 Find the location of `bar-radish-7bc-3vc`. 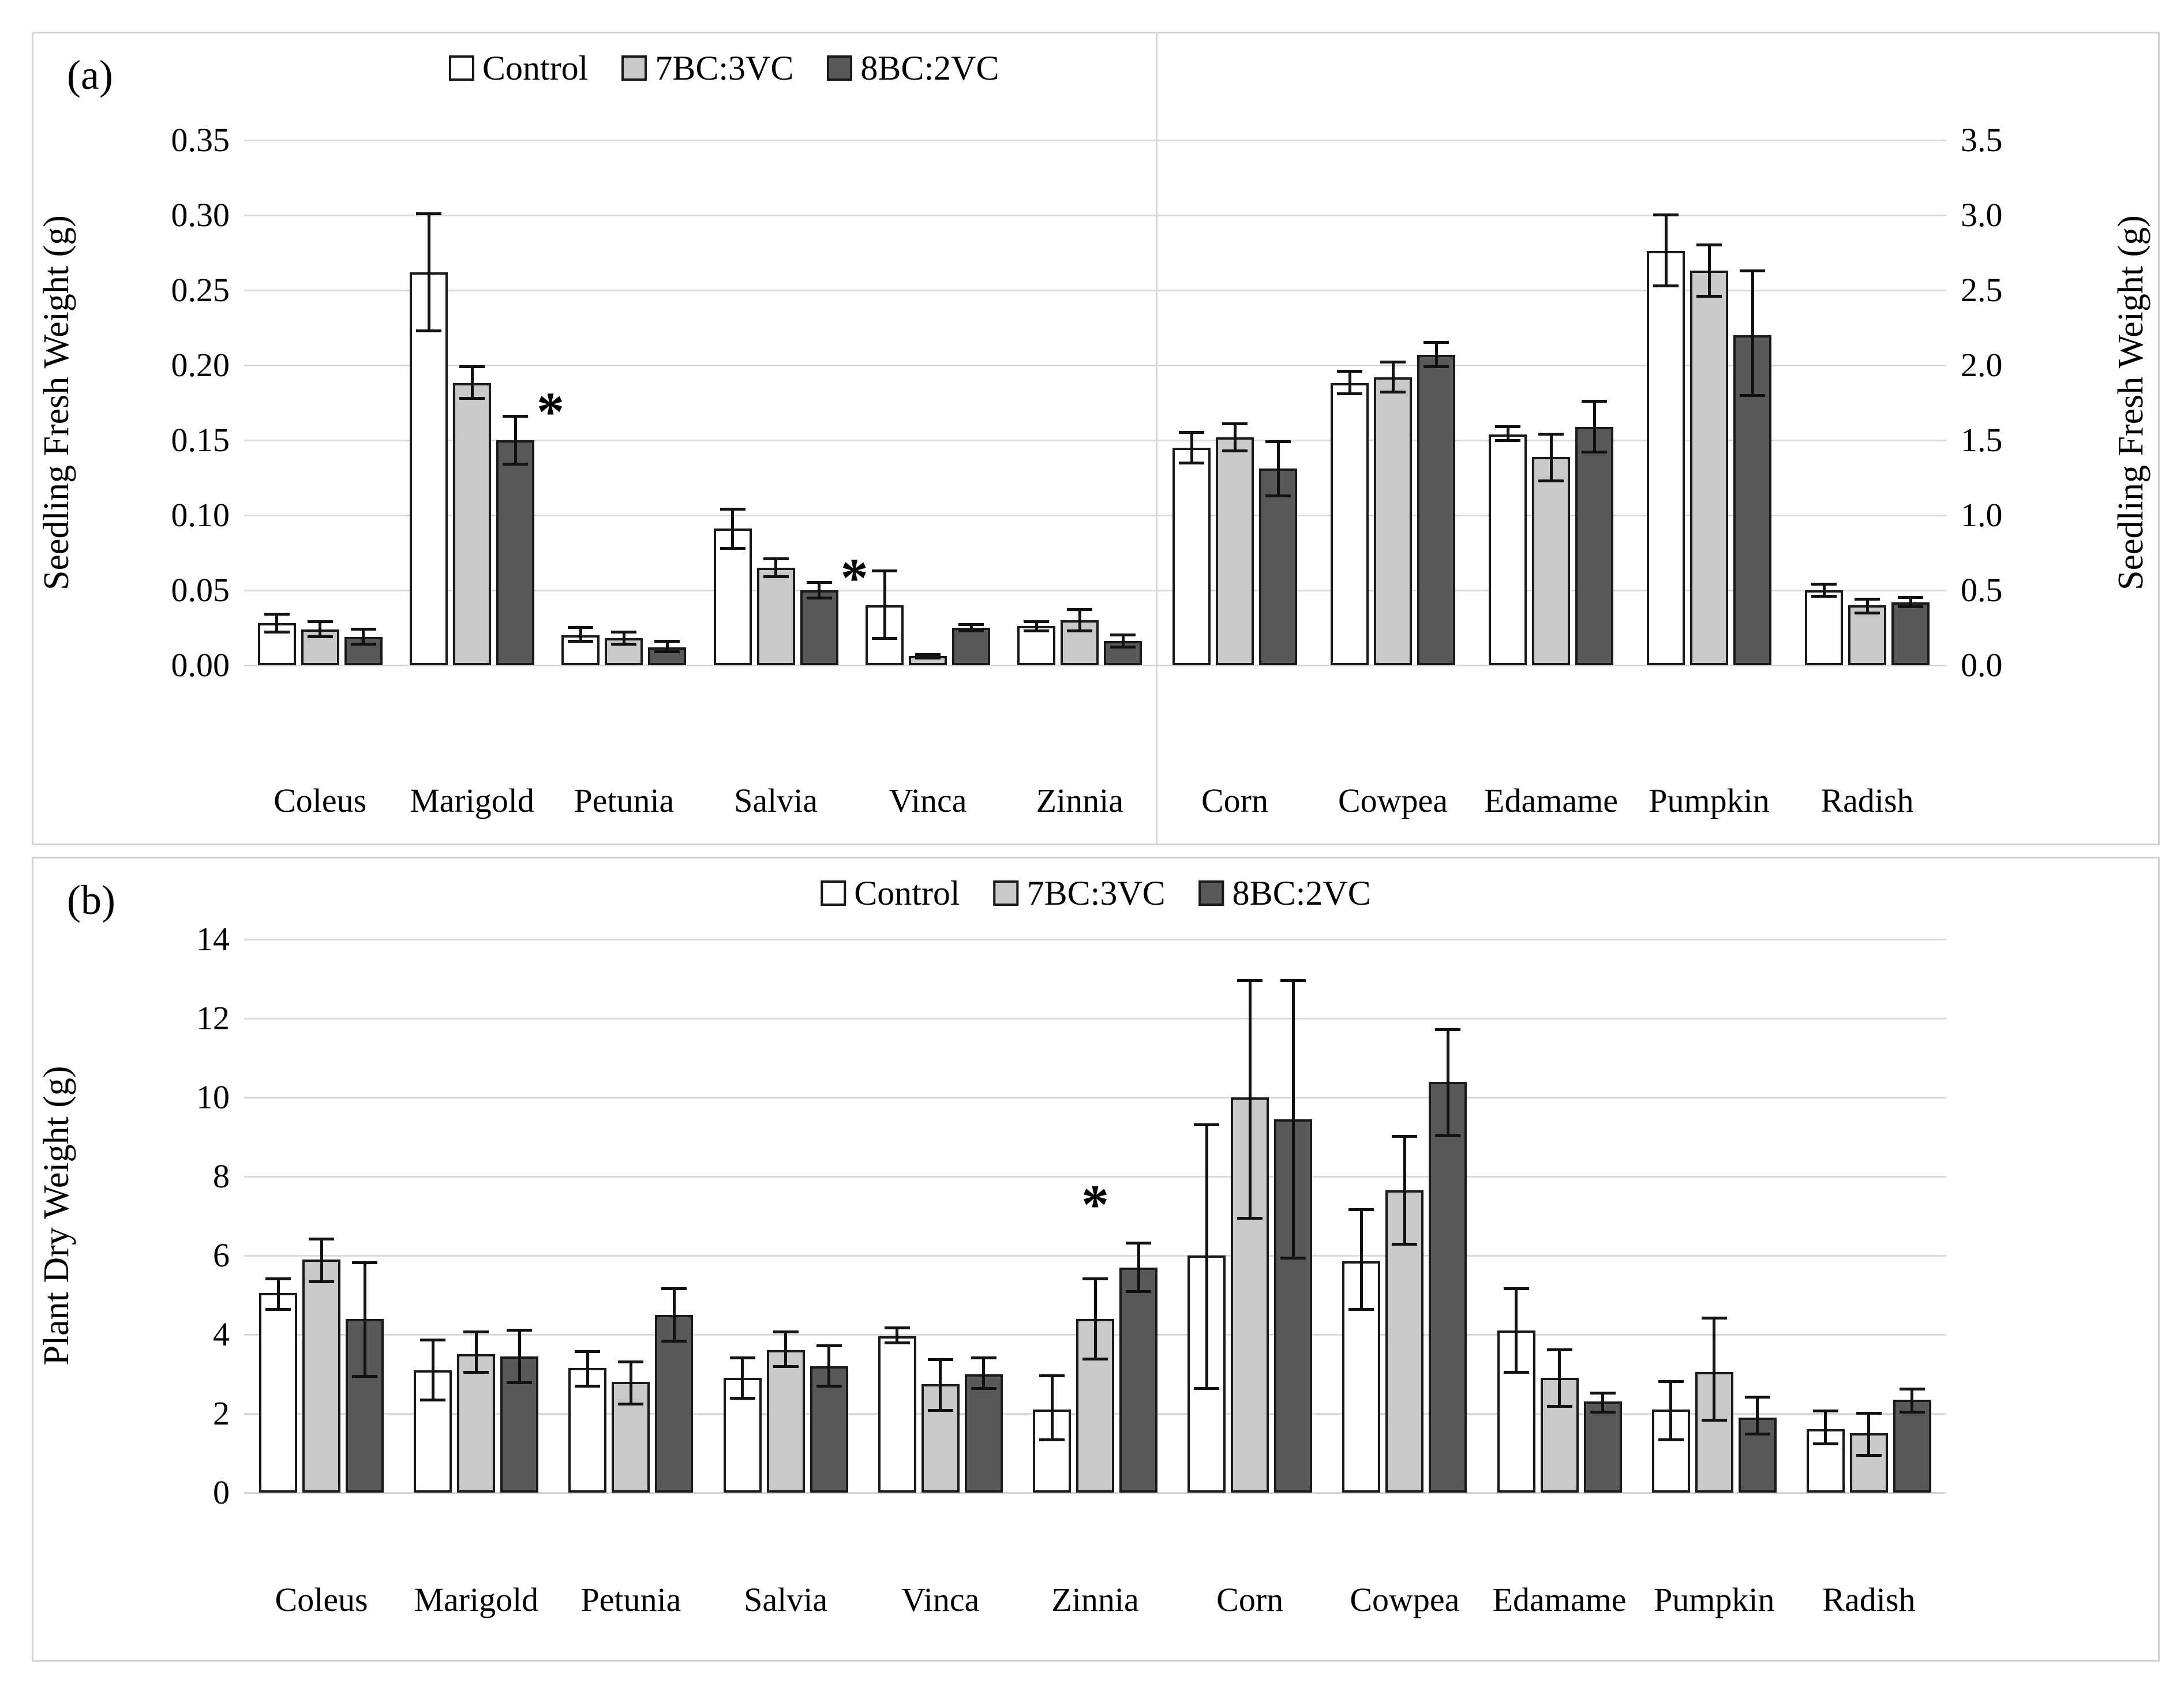

bar-radish-7bc-3vc is located at coordinates (1867, 635).